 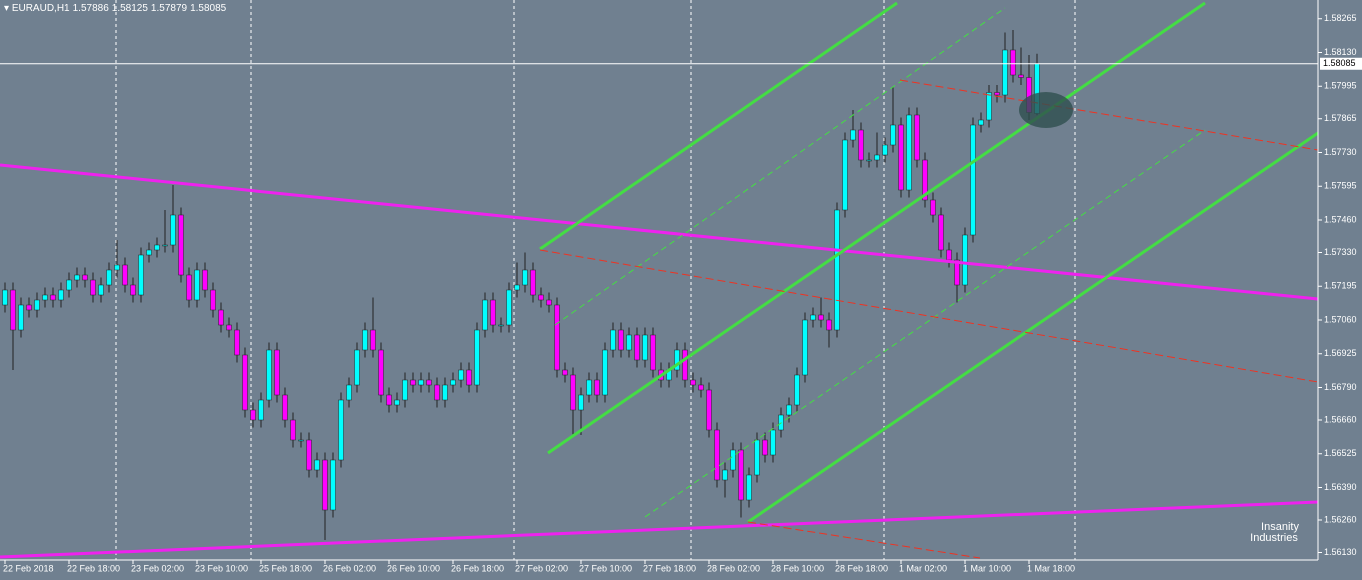 I want to click on y-tick-label: 1.57865, so click(x=1340, y=118).